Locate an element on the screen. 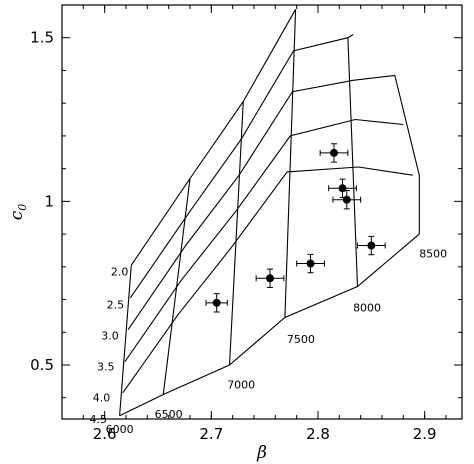 The width and height of the screenshot is (474, 464). log-g-label: 3.5 is located at coordinates (106, 367).